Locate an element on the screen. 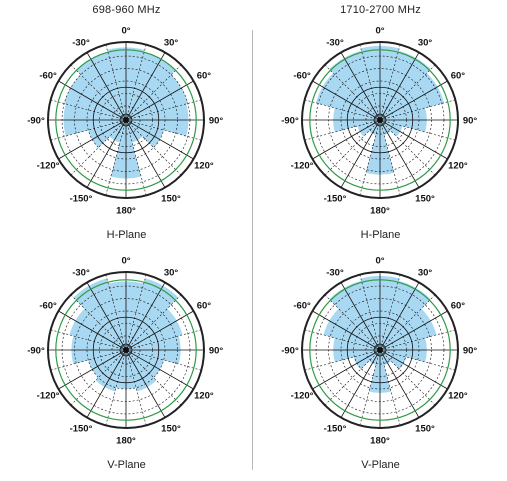  plane-label-low-h: H-Plane is located at coordinates (126, 235).